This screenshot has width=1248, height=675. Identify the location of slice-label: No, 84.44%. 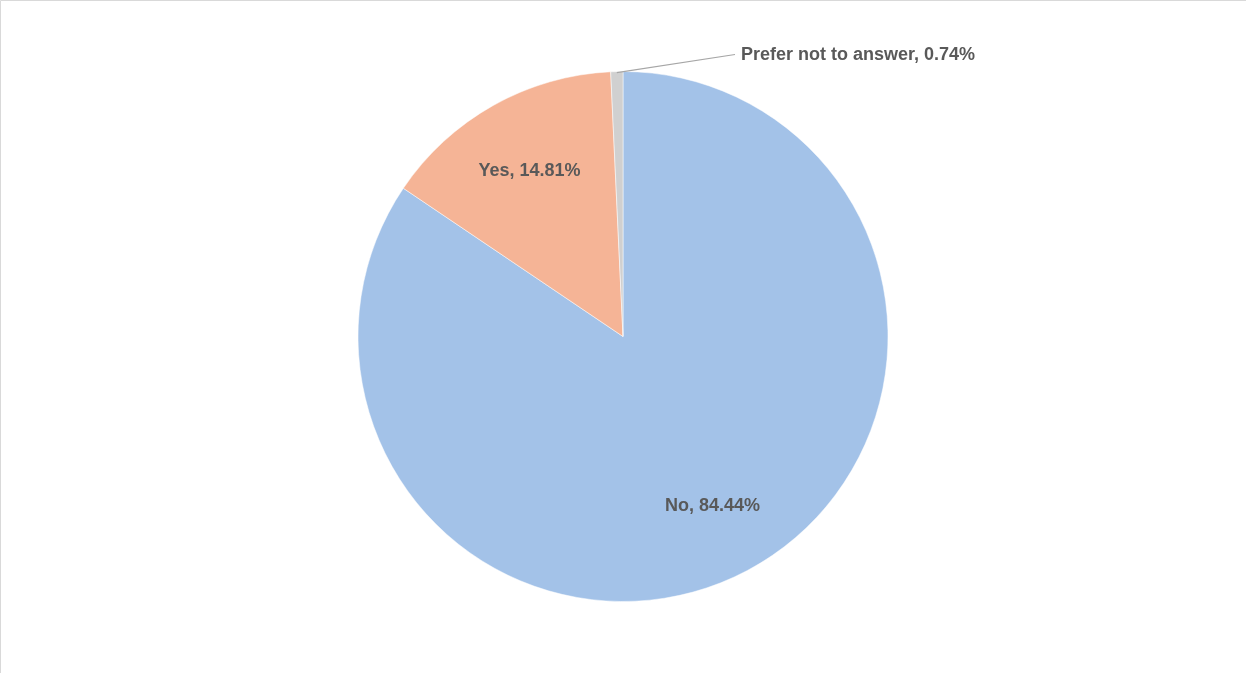
(713, 504).